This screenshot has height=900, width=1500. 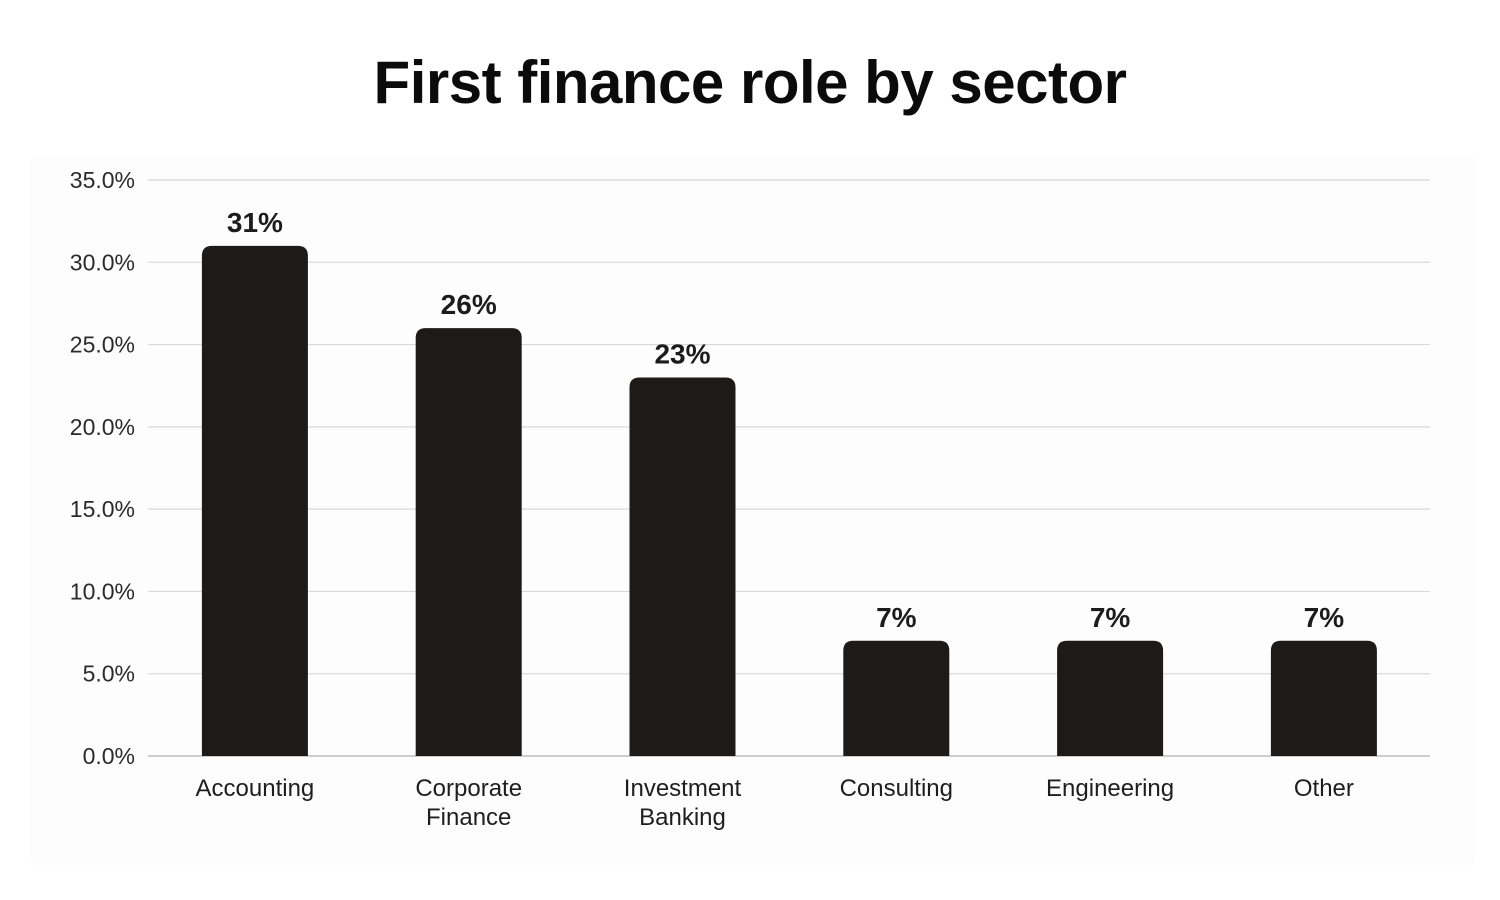 What do you see at coordinates (102, 509) in the screenshot?
I see `y-tick-label: 15.0%` at bounding box center [102, 509].